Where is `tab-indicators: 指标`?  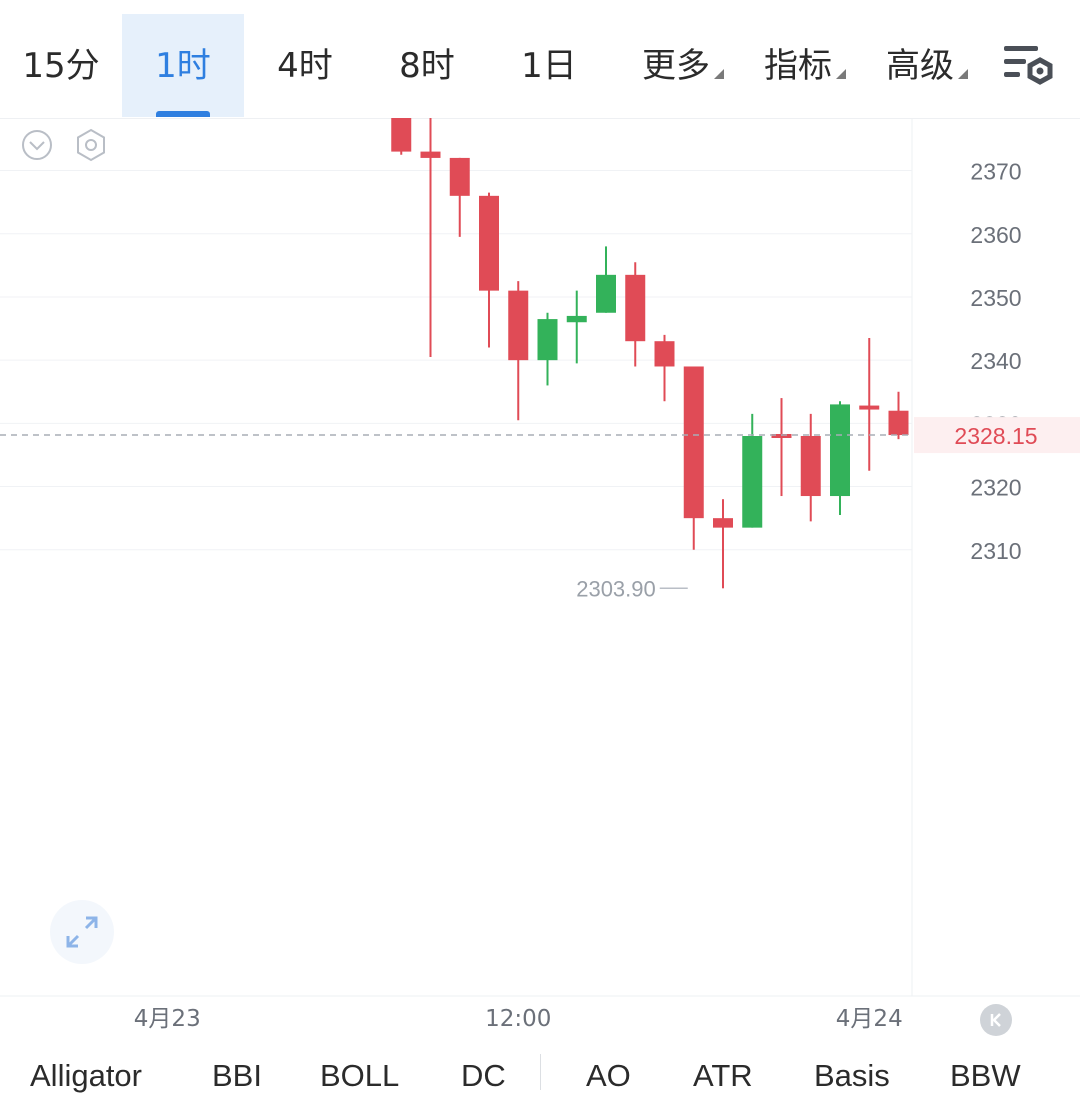 tab-indicators: 指标 is located at coordinates (805, 65).